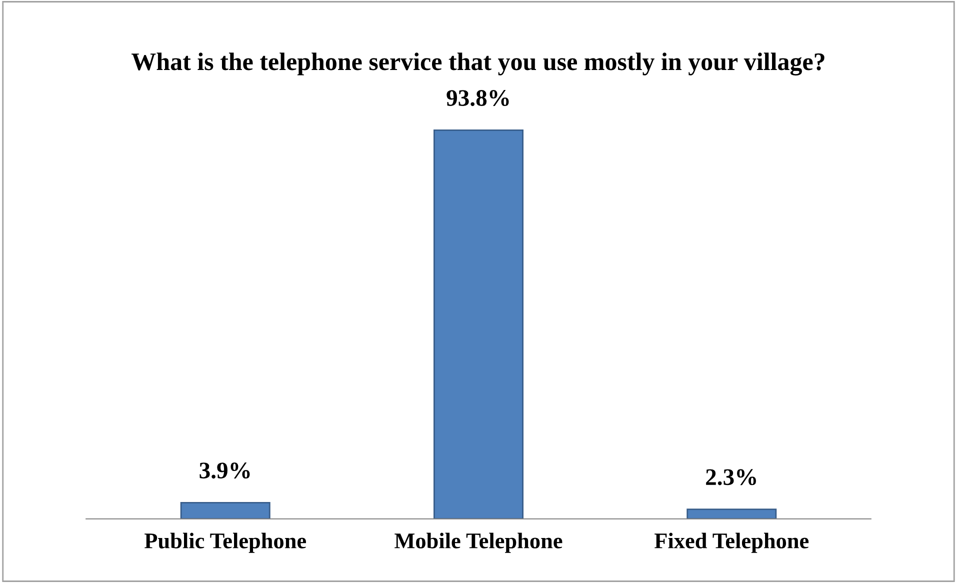  Describe the element at coordinates (225, 542) in the screenshot. I see `x-tick-label: Public Telephone` at that location.